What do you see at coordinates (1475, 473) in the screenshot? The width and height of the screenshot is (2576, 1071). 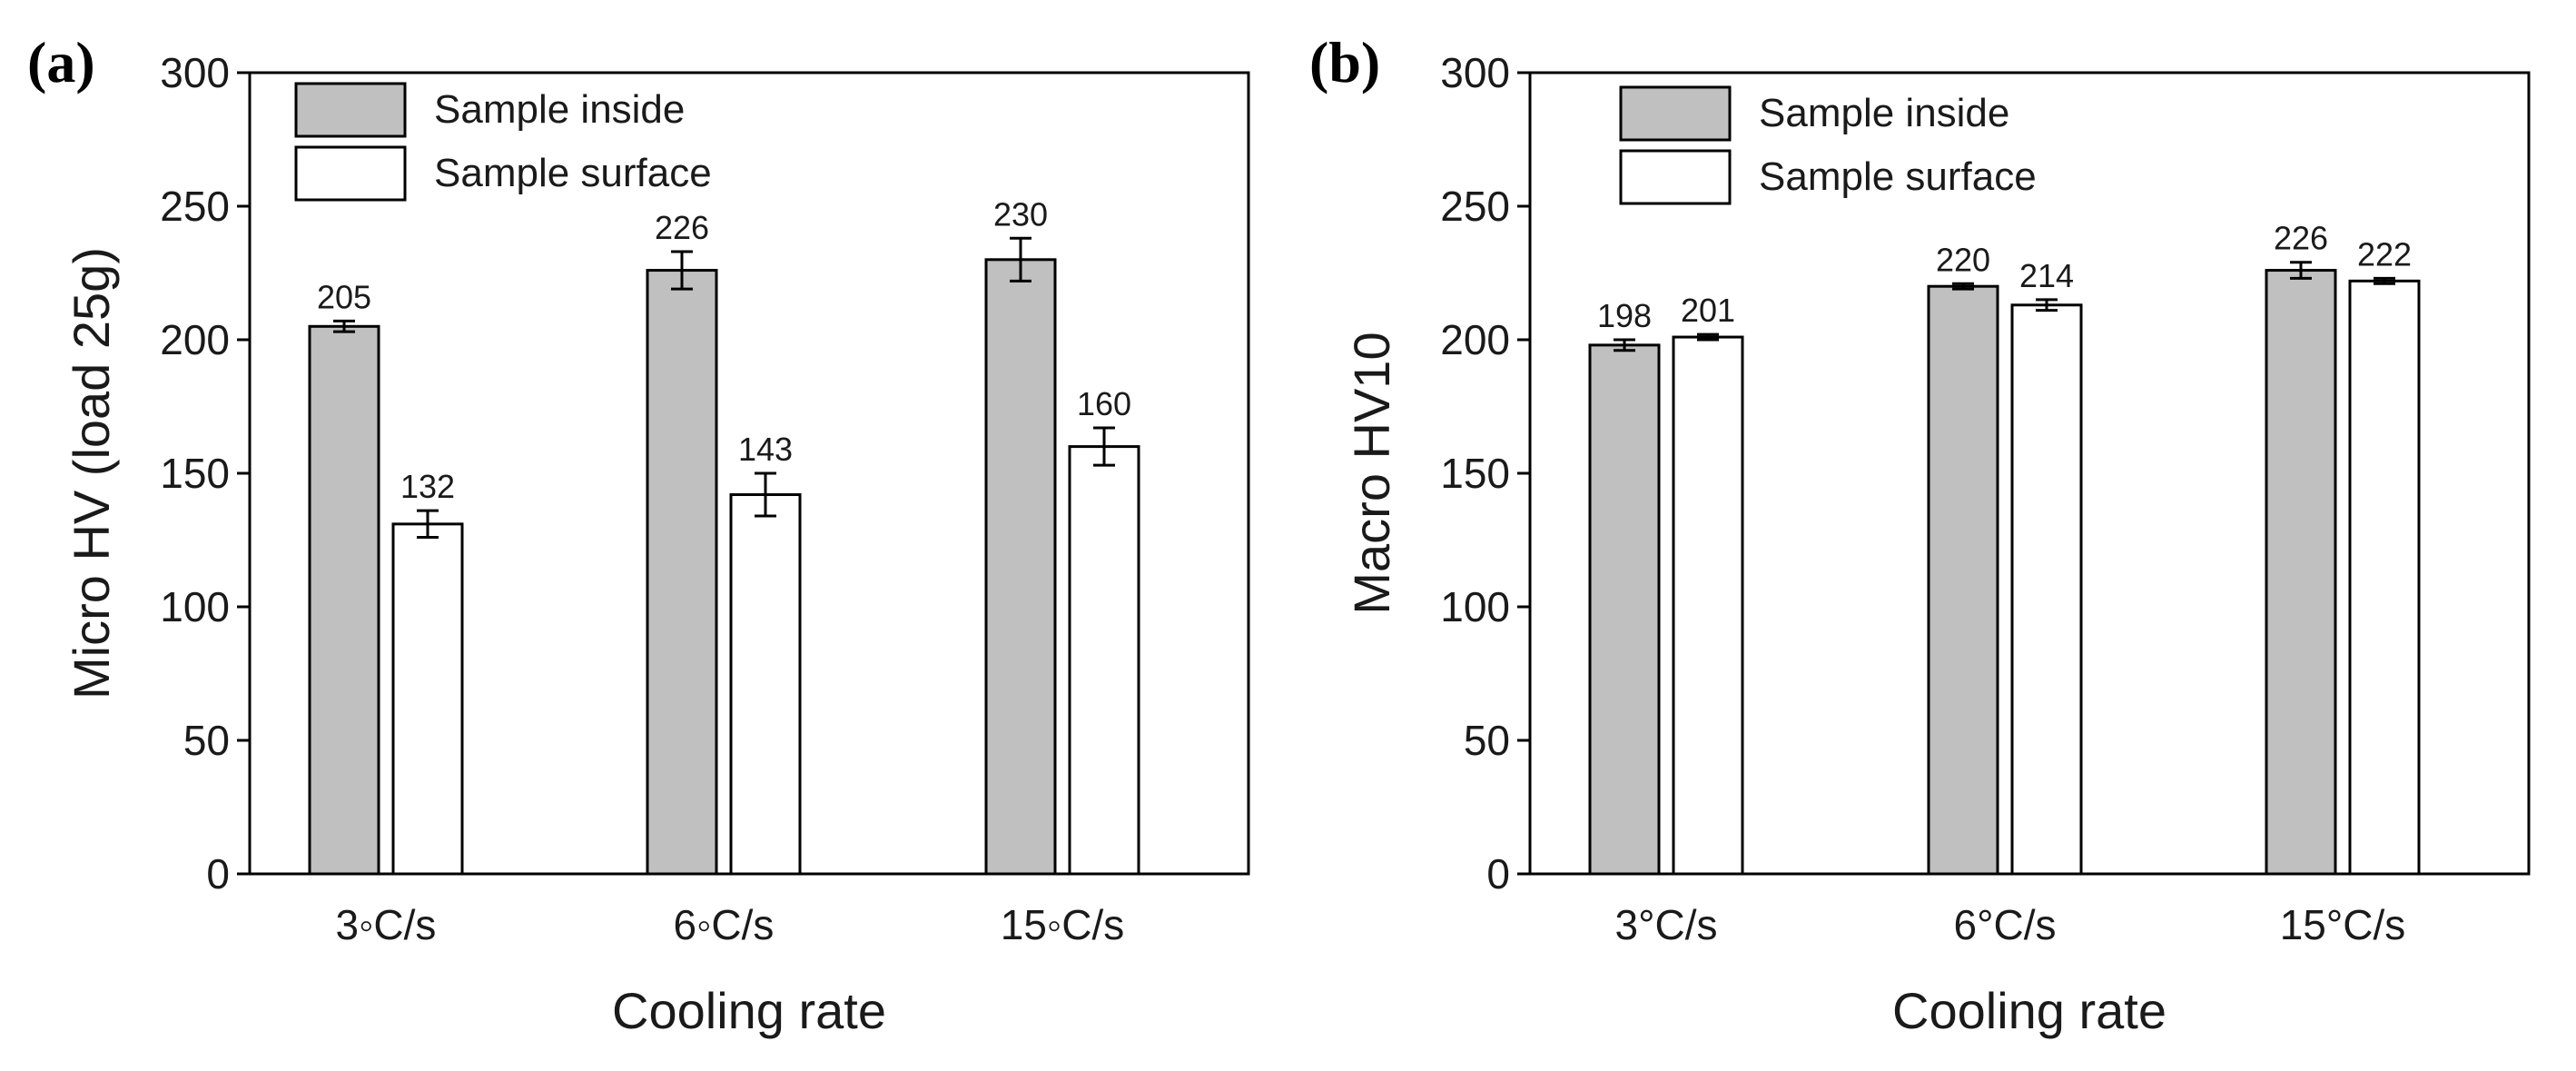 I see `panel-b-ytick-label: 150` at bounding box center [1475, 473].